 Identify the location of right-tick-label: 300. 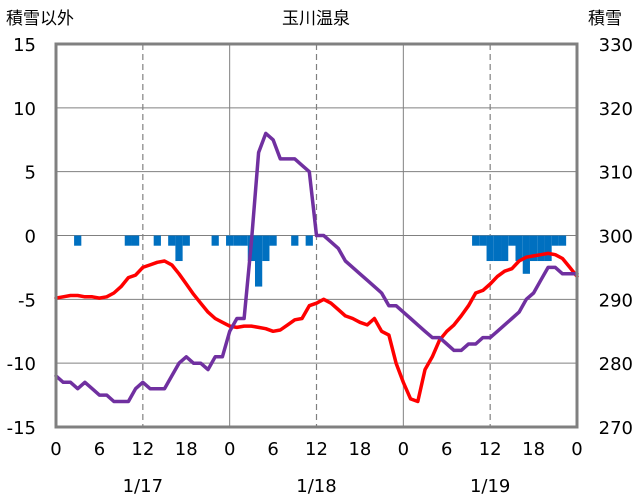
(616, 237).